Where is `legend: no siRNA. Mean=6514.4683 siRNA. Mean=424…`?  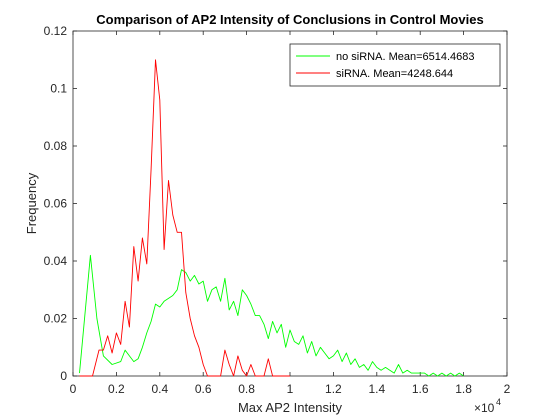
legend: no siRNA. Mean=6514.4683 siRNA. Mean=424… is located at coordinates (395, 65).